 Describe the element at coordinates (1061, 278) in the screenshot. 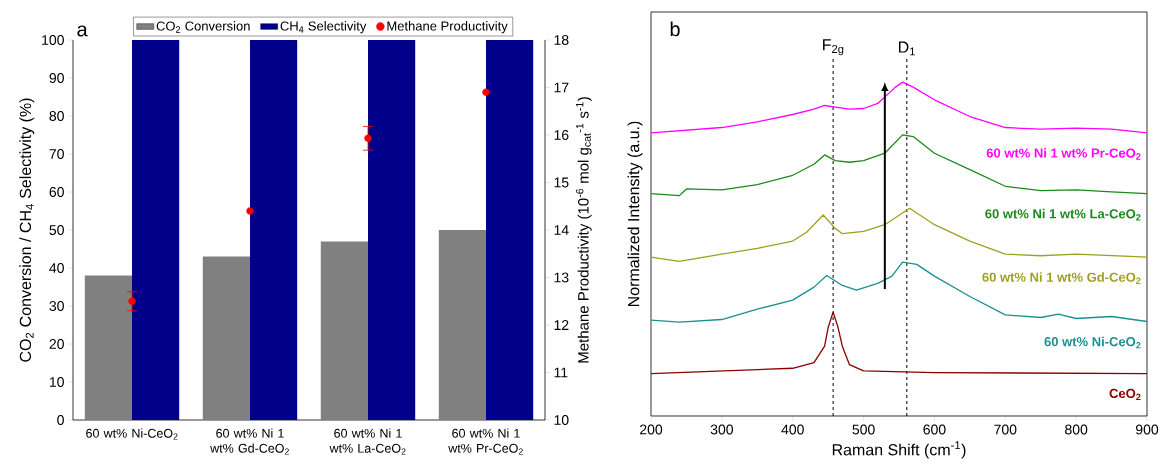

I see `series-label: 60 wt% Ni 1 wt% Gd-CeO$_{2}$` at that location.